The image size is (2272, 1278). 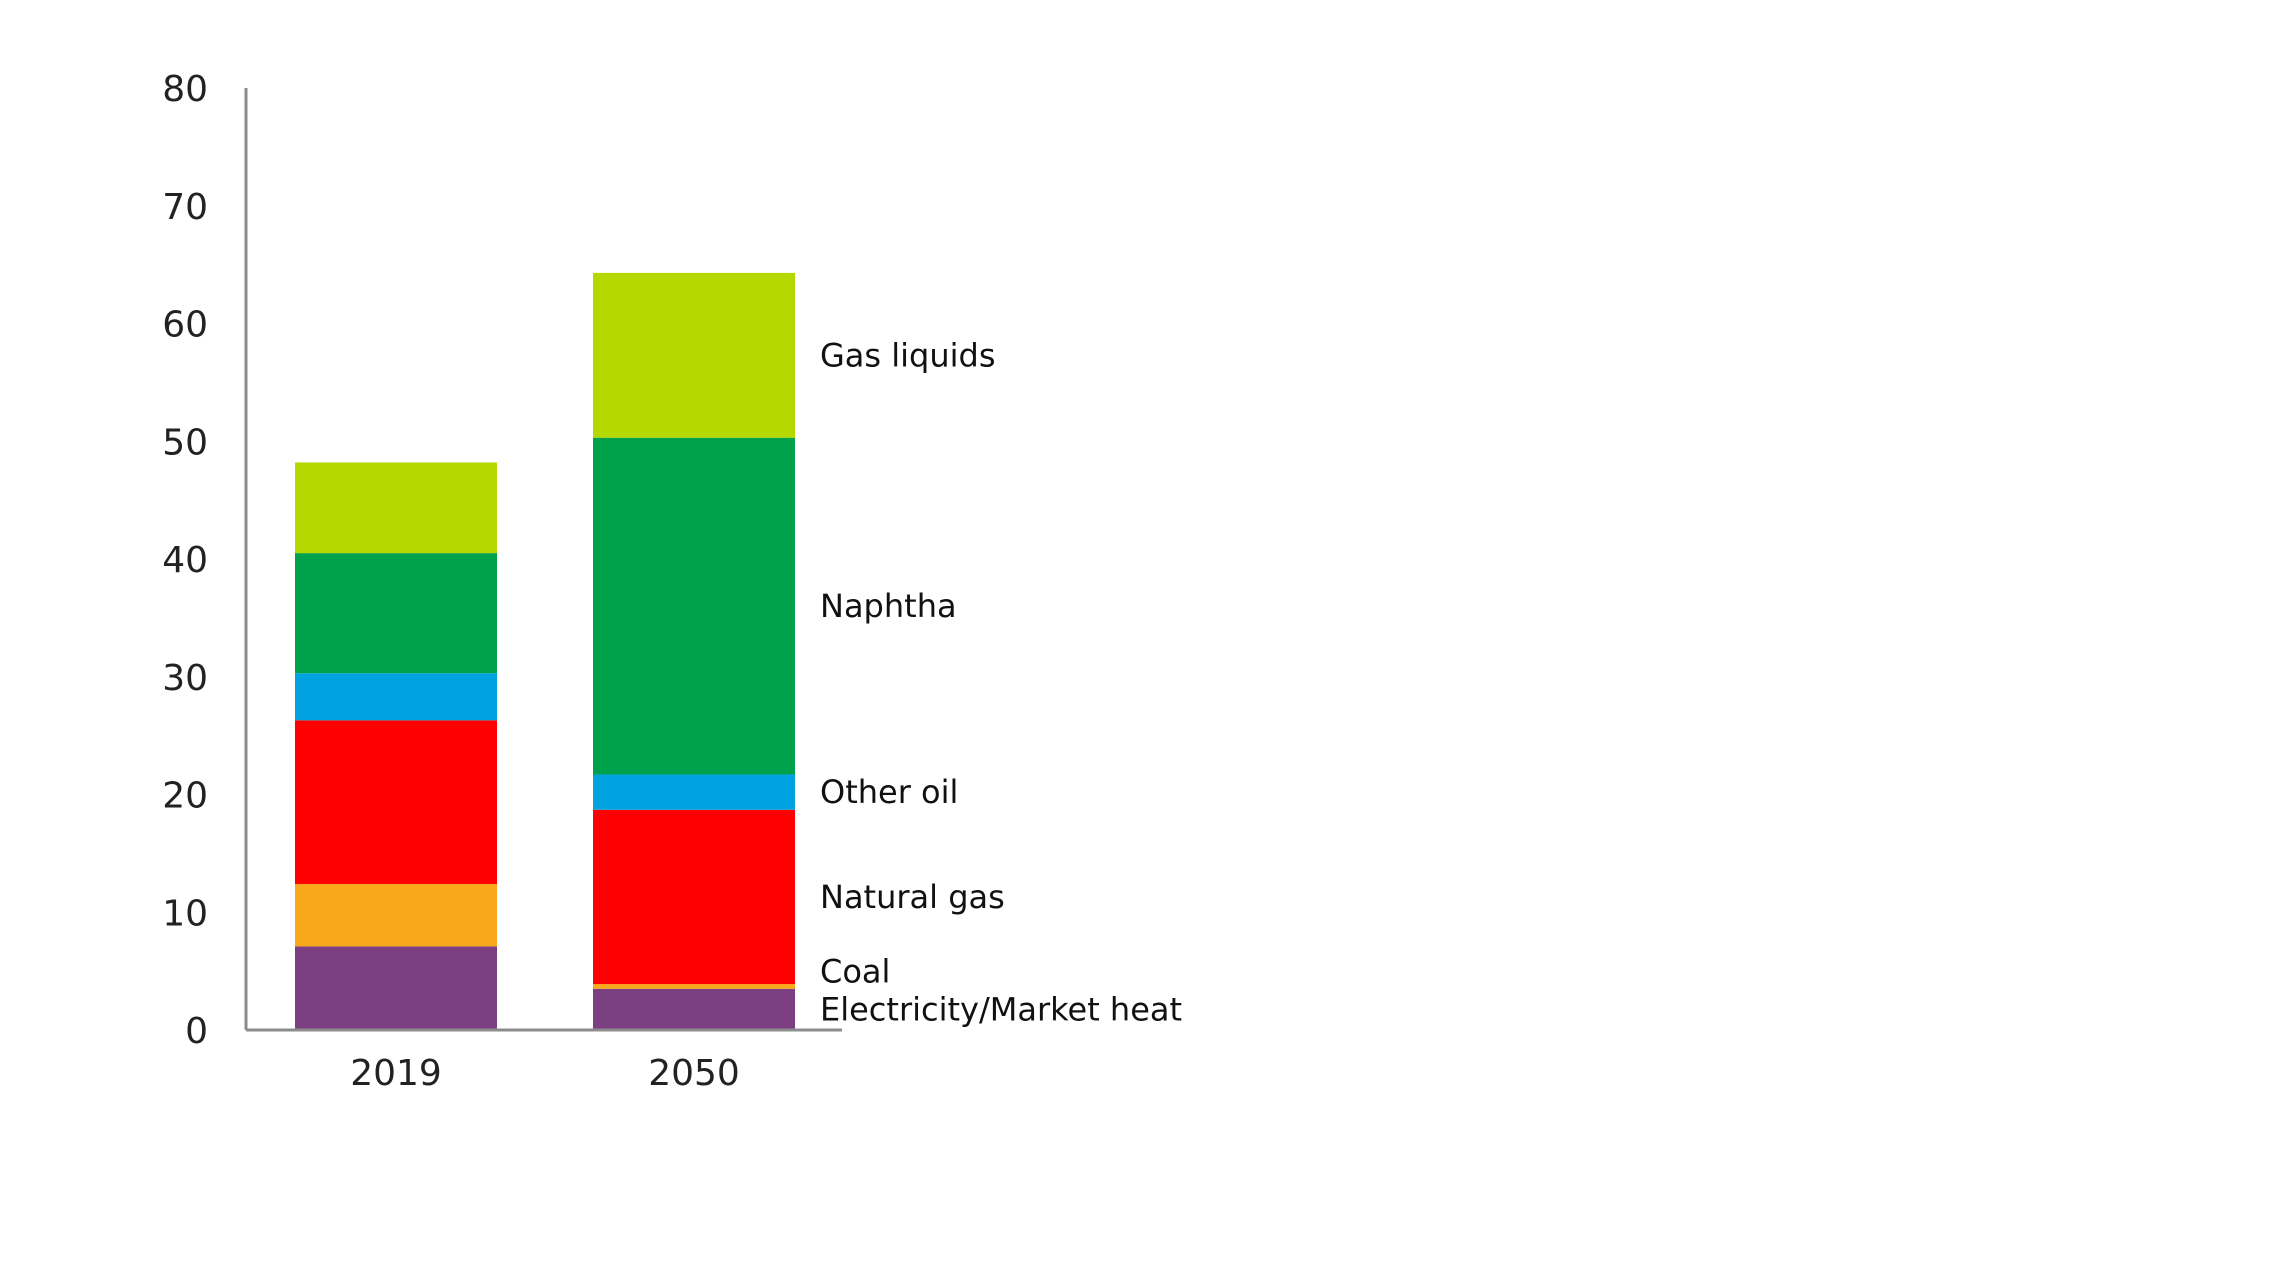 I want to click on y-tick-label: 70, so click(x=185, y=207).